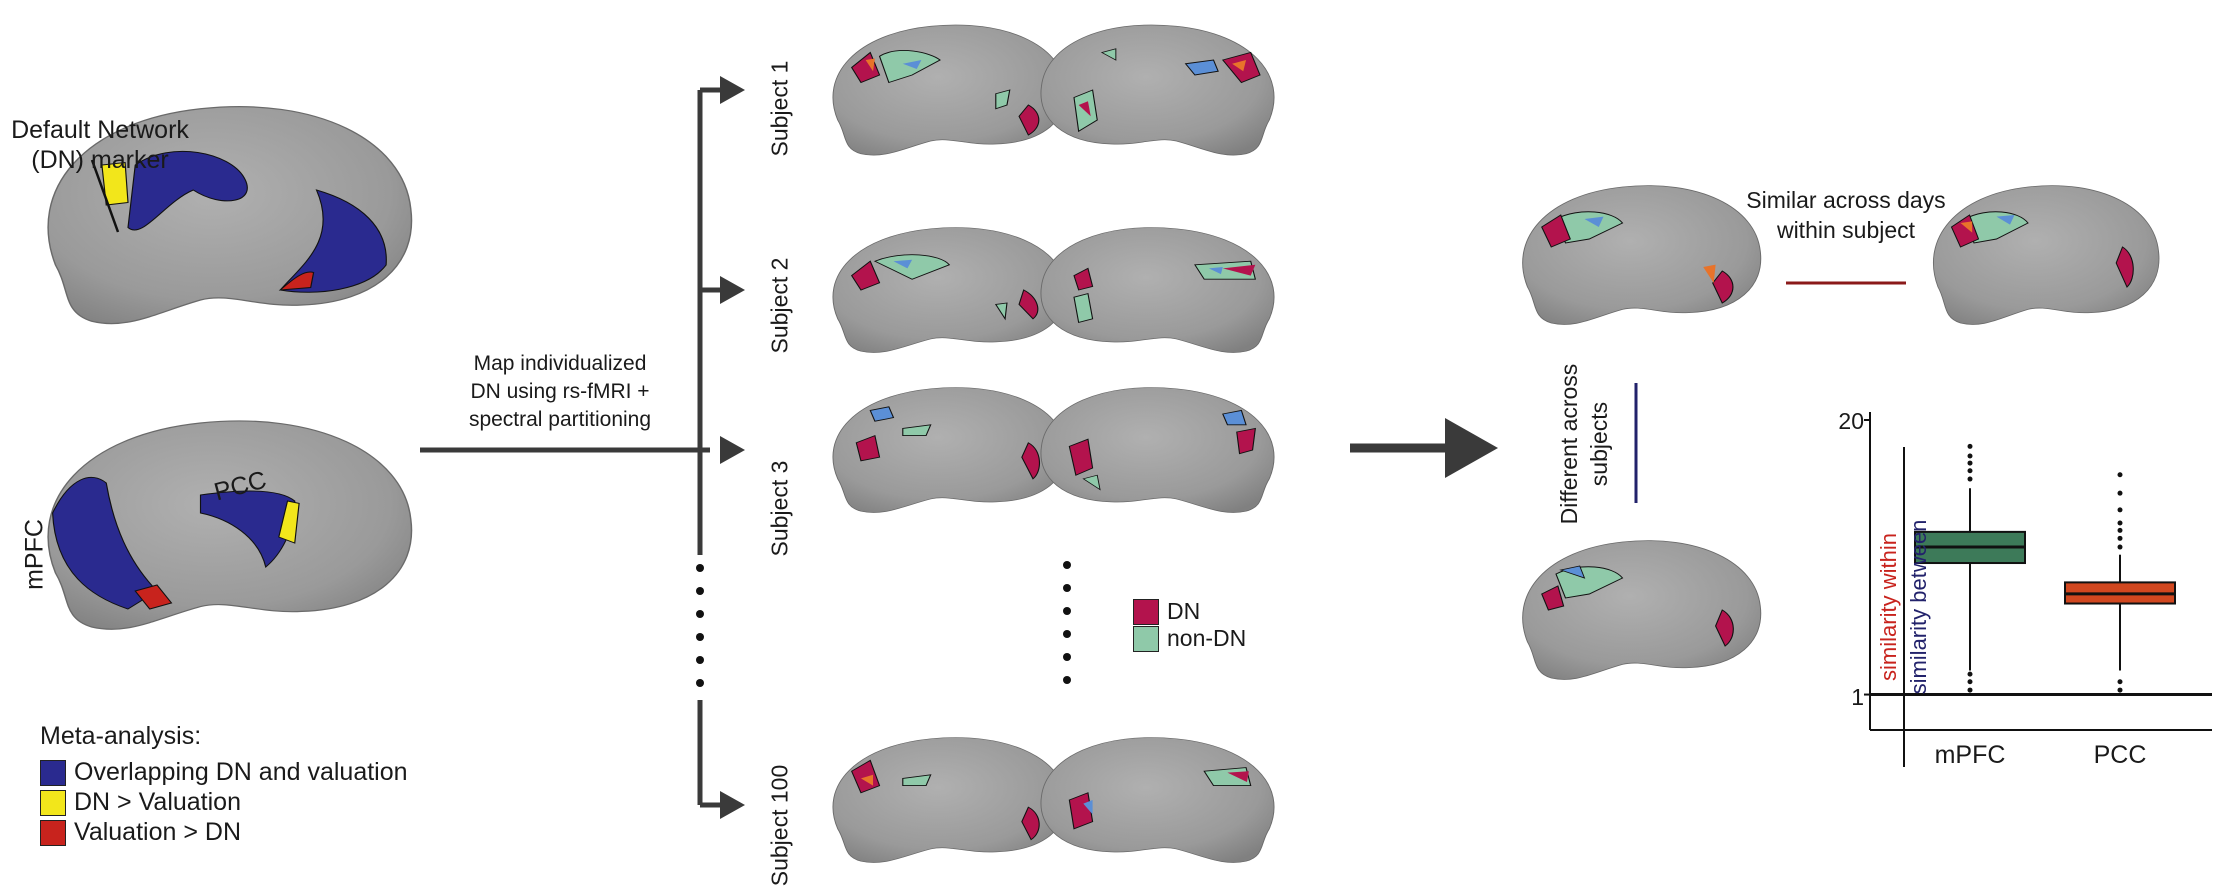 The image size is (2213, 894). I want to click on right-brain-top-right, so click(2046, 255).